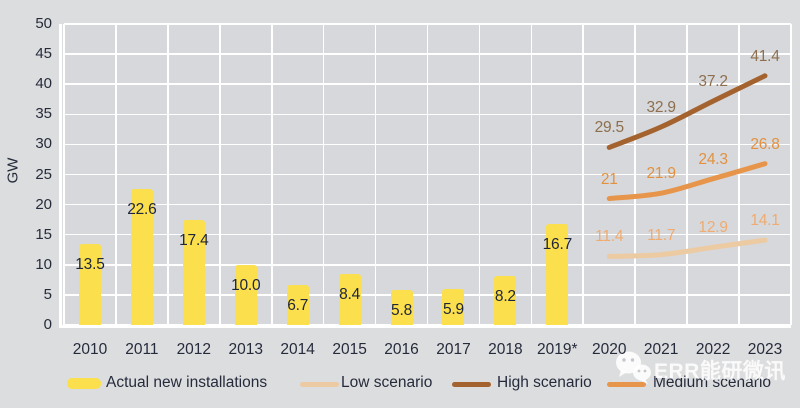 The height and width of the screenshot is (408, 800). I want to click on bar-2017, so click(453, 307).